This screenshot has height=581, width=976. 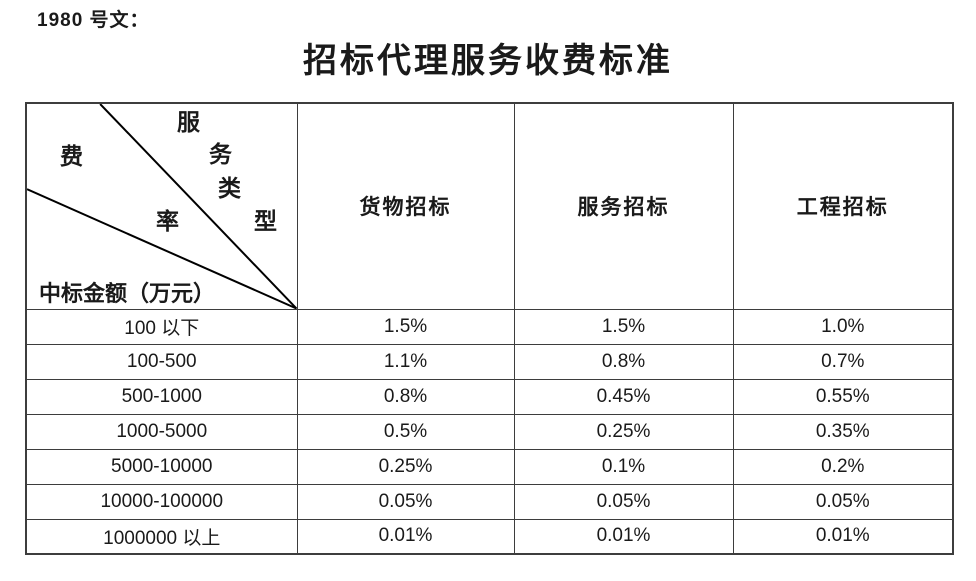 What do you see at coordinates (405, 431) in the screenshot?
I see `rate-cell: 0.5%` at bounding box center [405, 431].